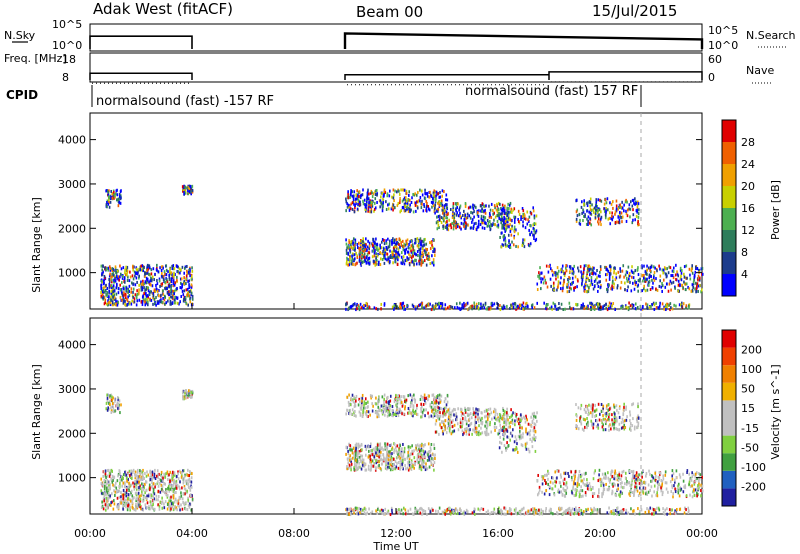 The height and width of the screenshot is (554, 800). What do you see at coordinates (729, 153) in the screenshot?
I see `colorbar-swatch` at bounding box center [729, 153].